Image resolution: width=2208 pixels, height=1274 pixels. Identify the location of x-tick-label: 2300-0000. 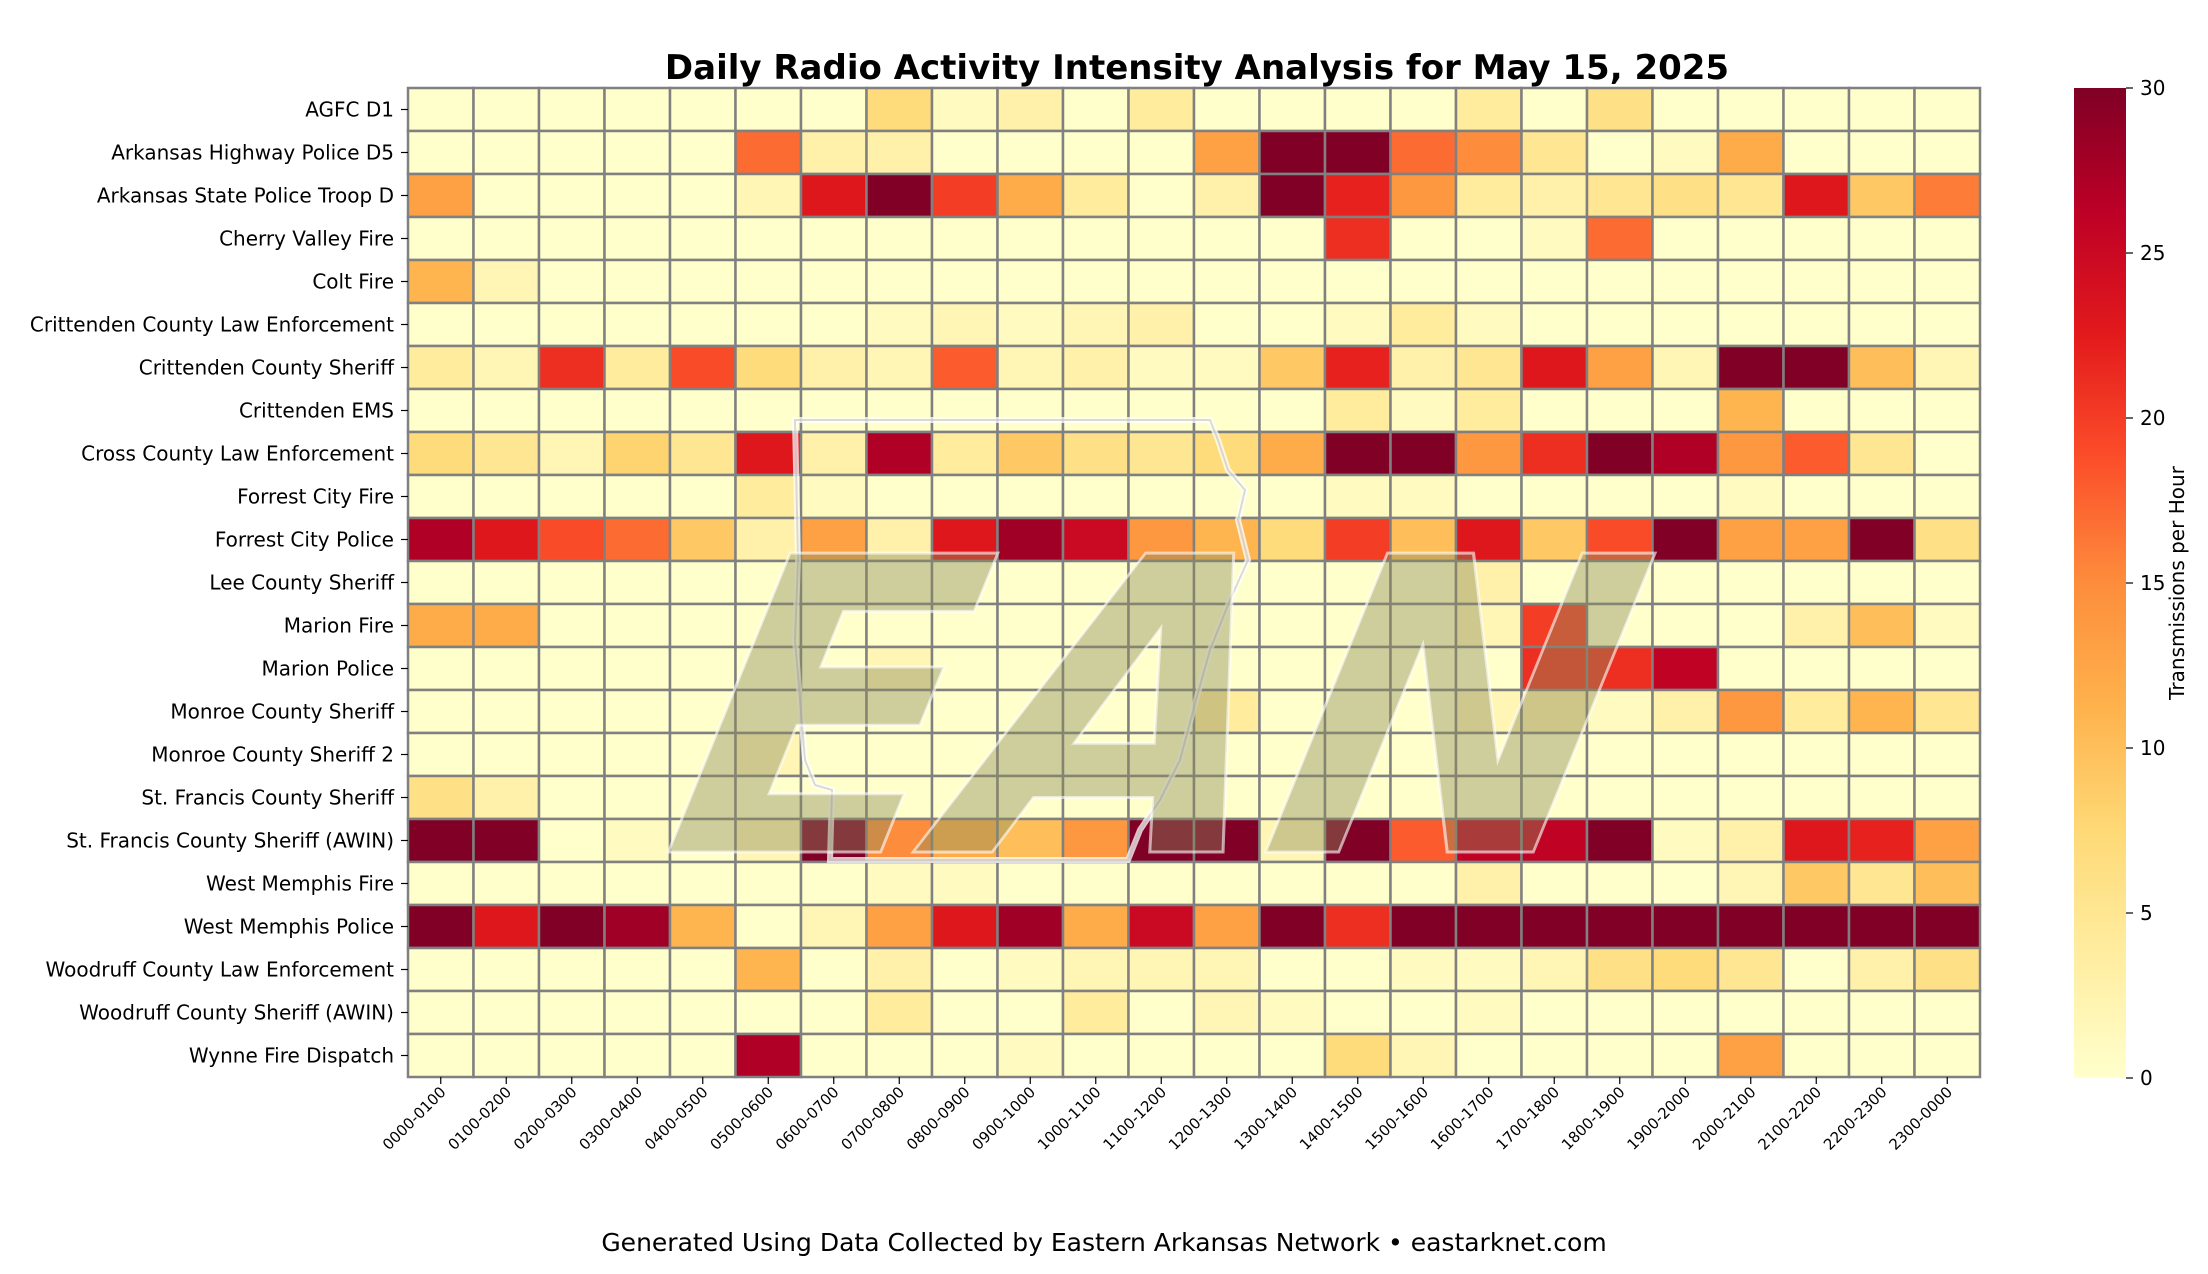
(1921, 1118).